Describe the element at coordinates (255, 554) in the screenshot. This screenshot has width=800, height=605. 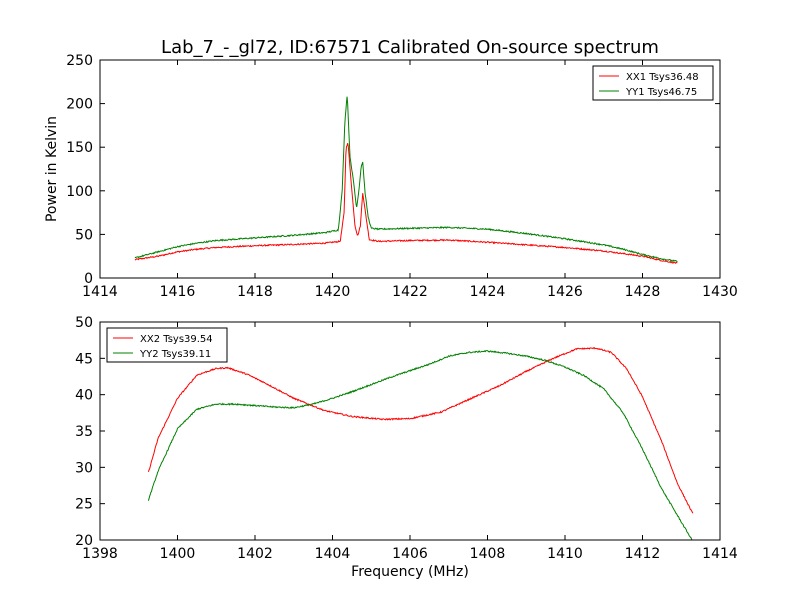
I see `x-tick-label: 1402` at that location.